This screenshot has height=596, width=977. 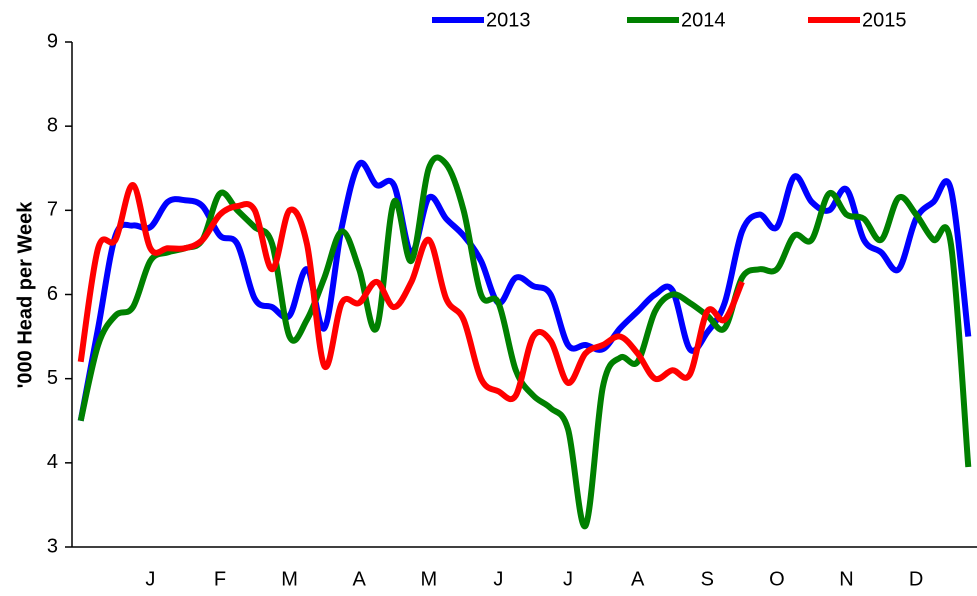 I want to click on x-tick-label: F, so click(x=220, y=579).